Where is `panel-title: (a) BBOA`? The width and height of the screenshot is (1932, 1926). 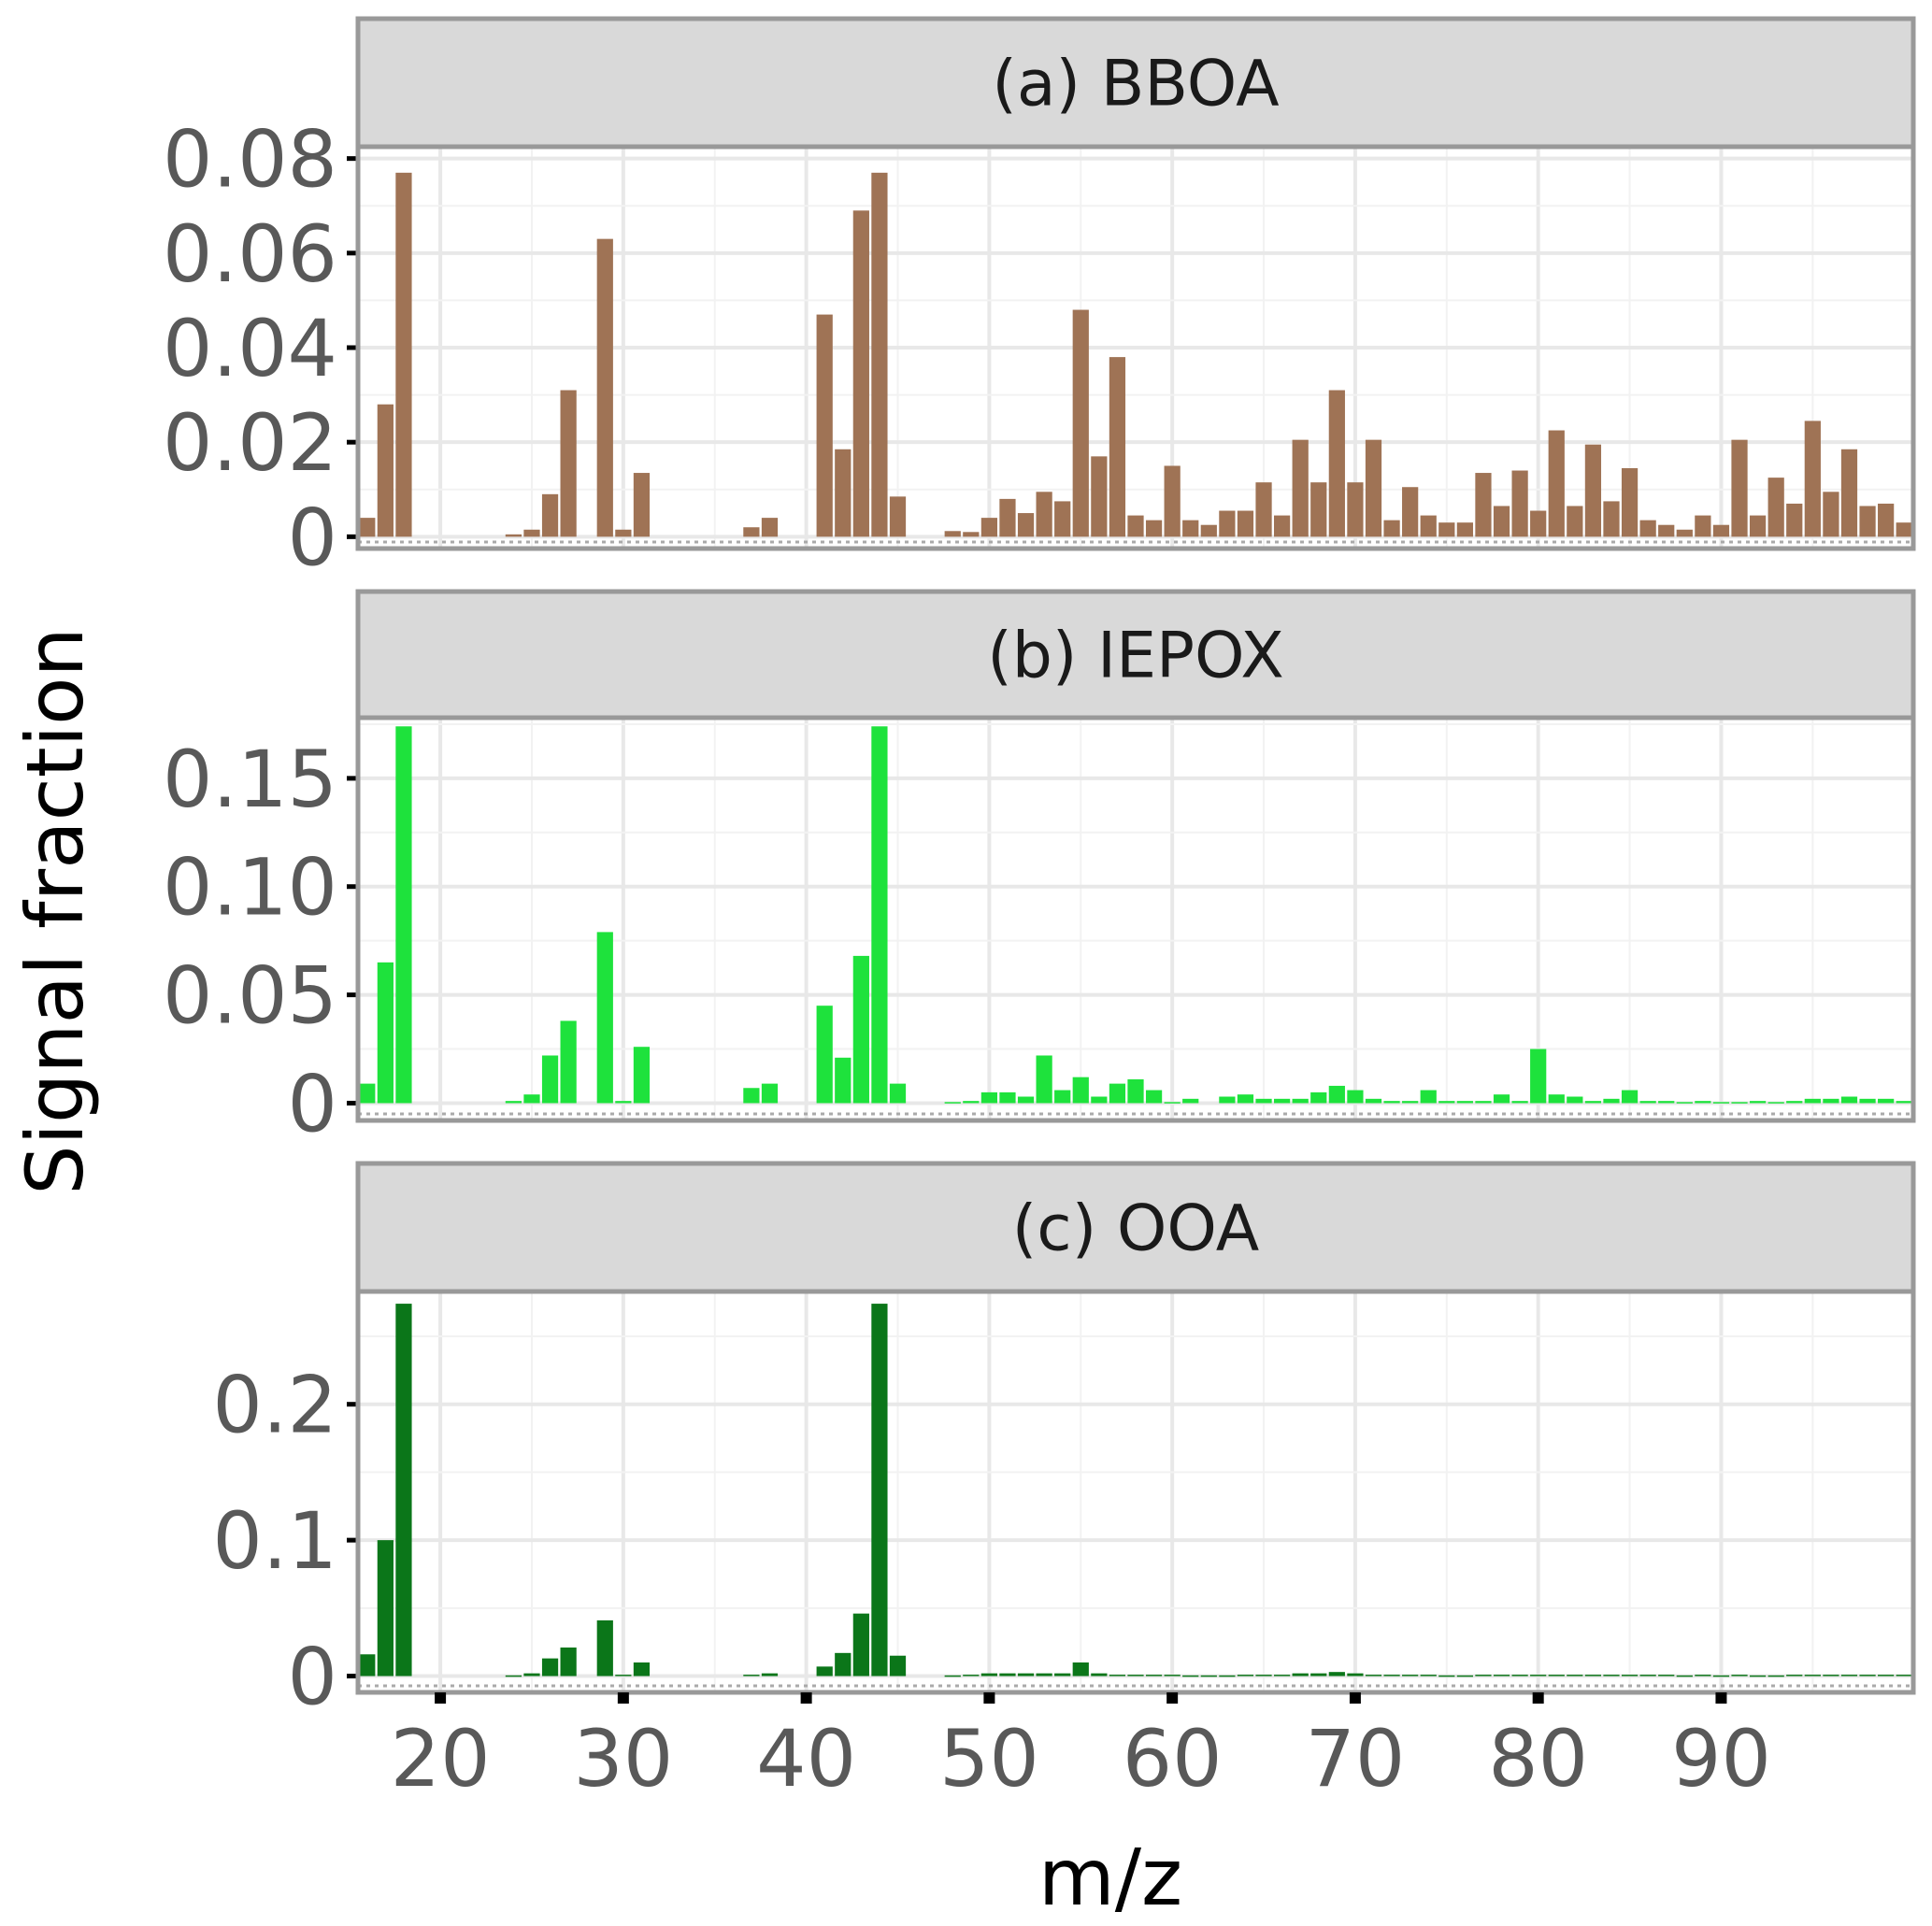
panel-title: (a) BBOA is located at coordinates (1135, 84).